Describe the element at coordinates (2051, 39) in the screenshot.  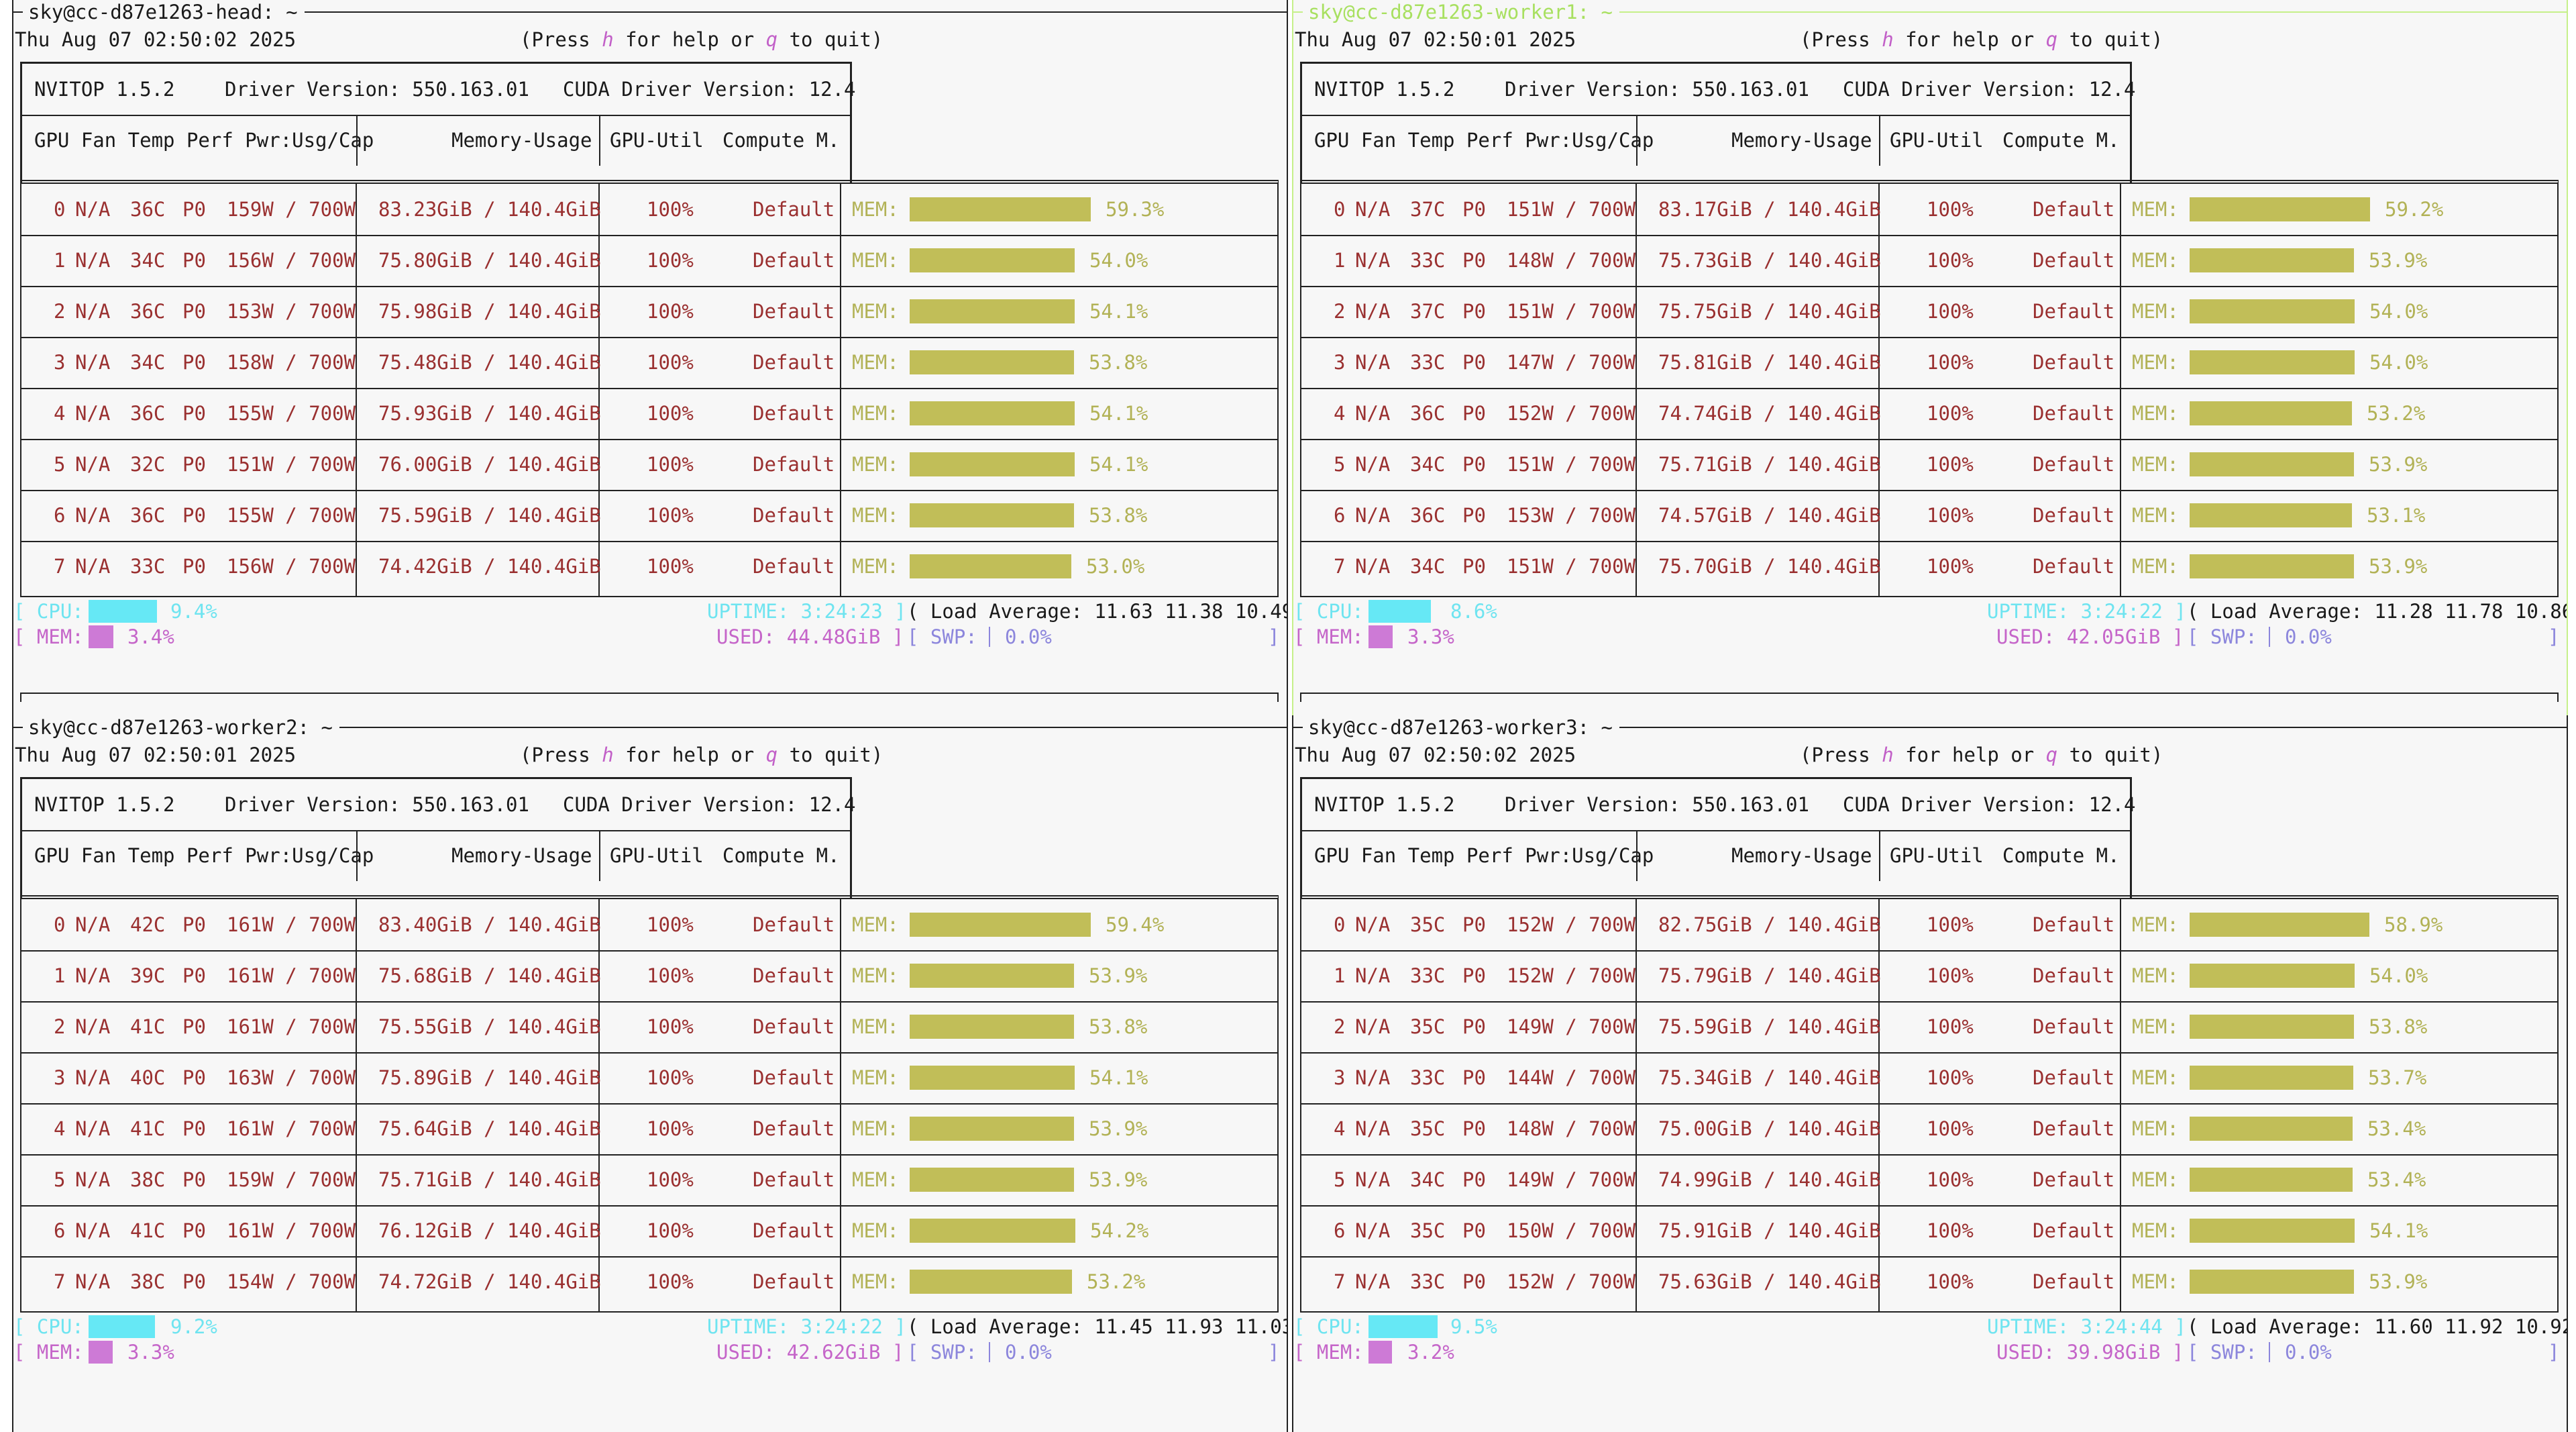
I see `help-key-q: q` at that location.